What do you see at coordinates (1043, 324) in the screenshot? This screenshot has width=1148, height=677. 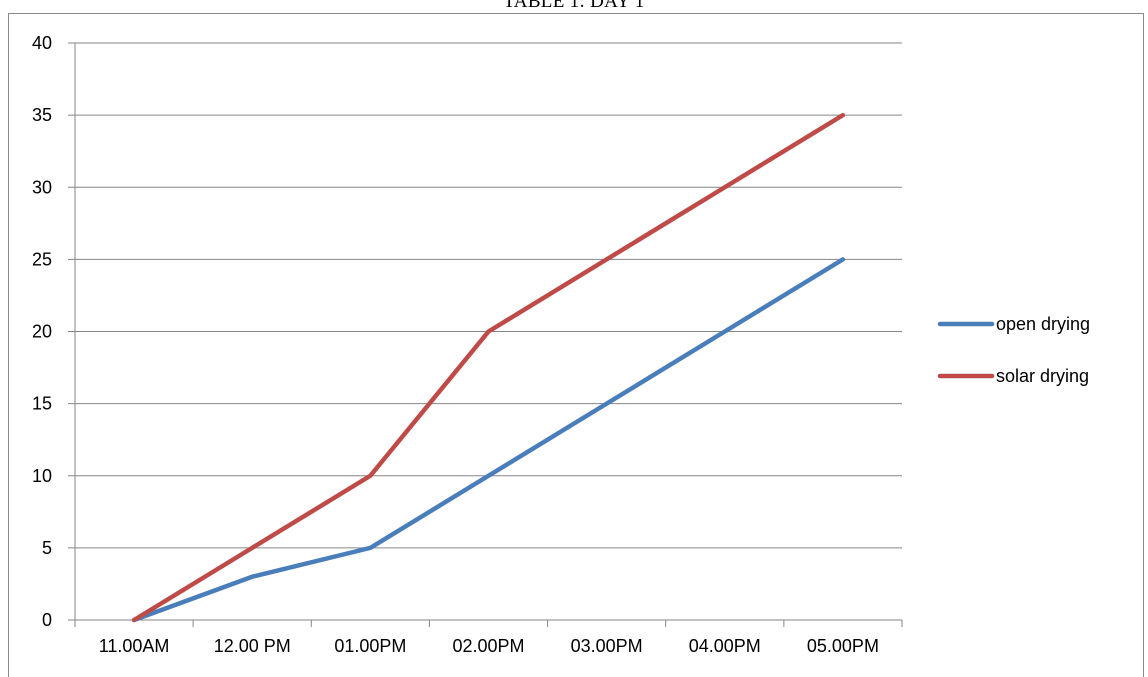 I see `legend-label: open drying` at bounding box center [1043, 324].